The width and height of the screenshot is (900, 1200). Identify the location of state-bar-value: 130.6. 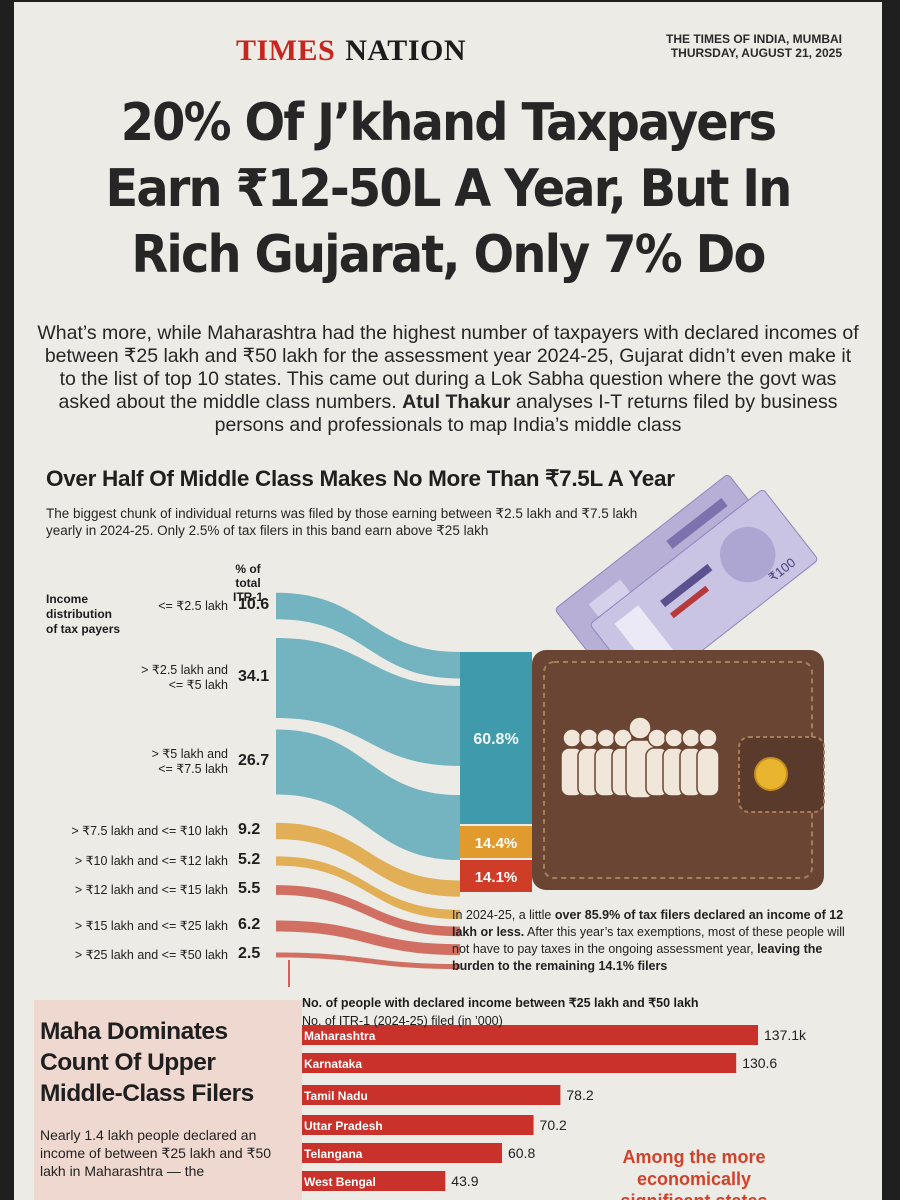
(759, 1063).